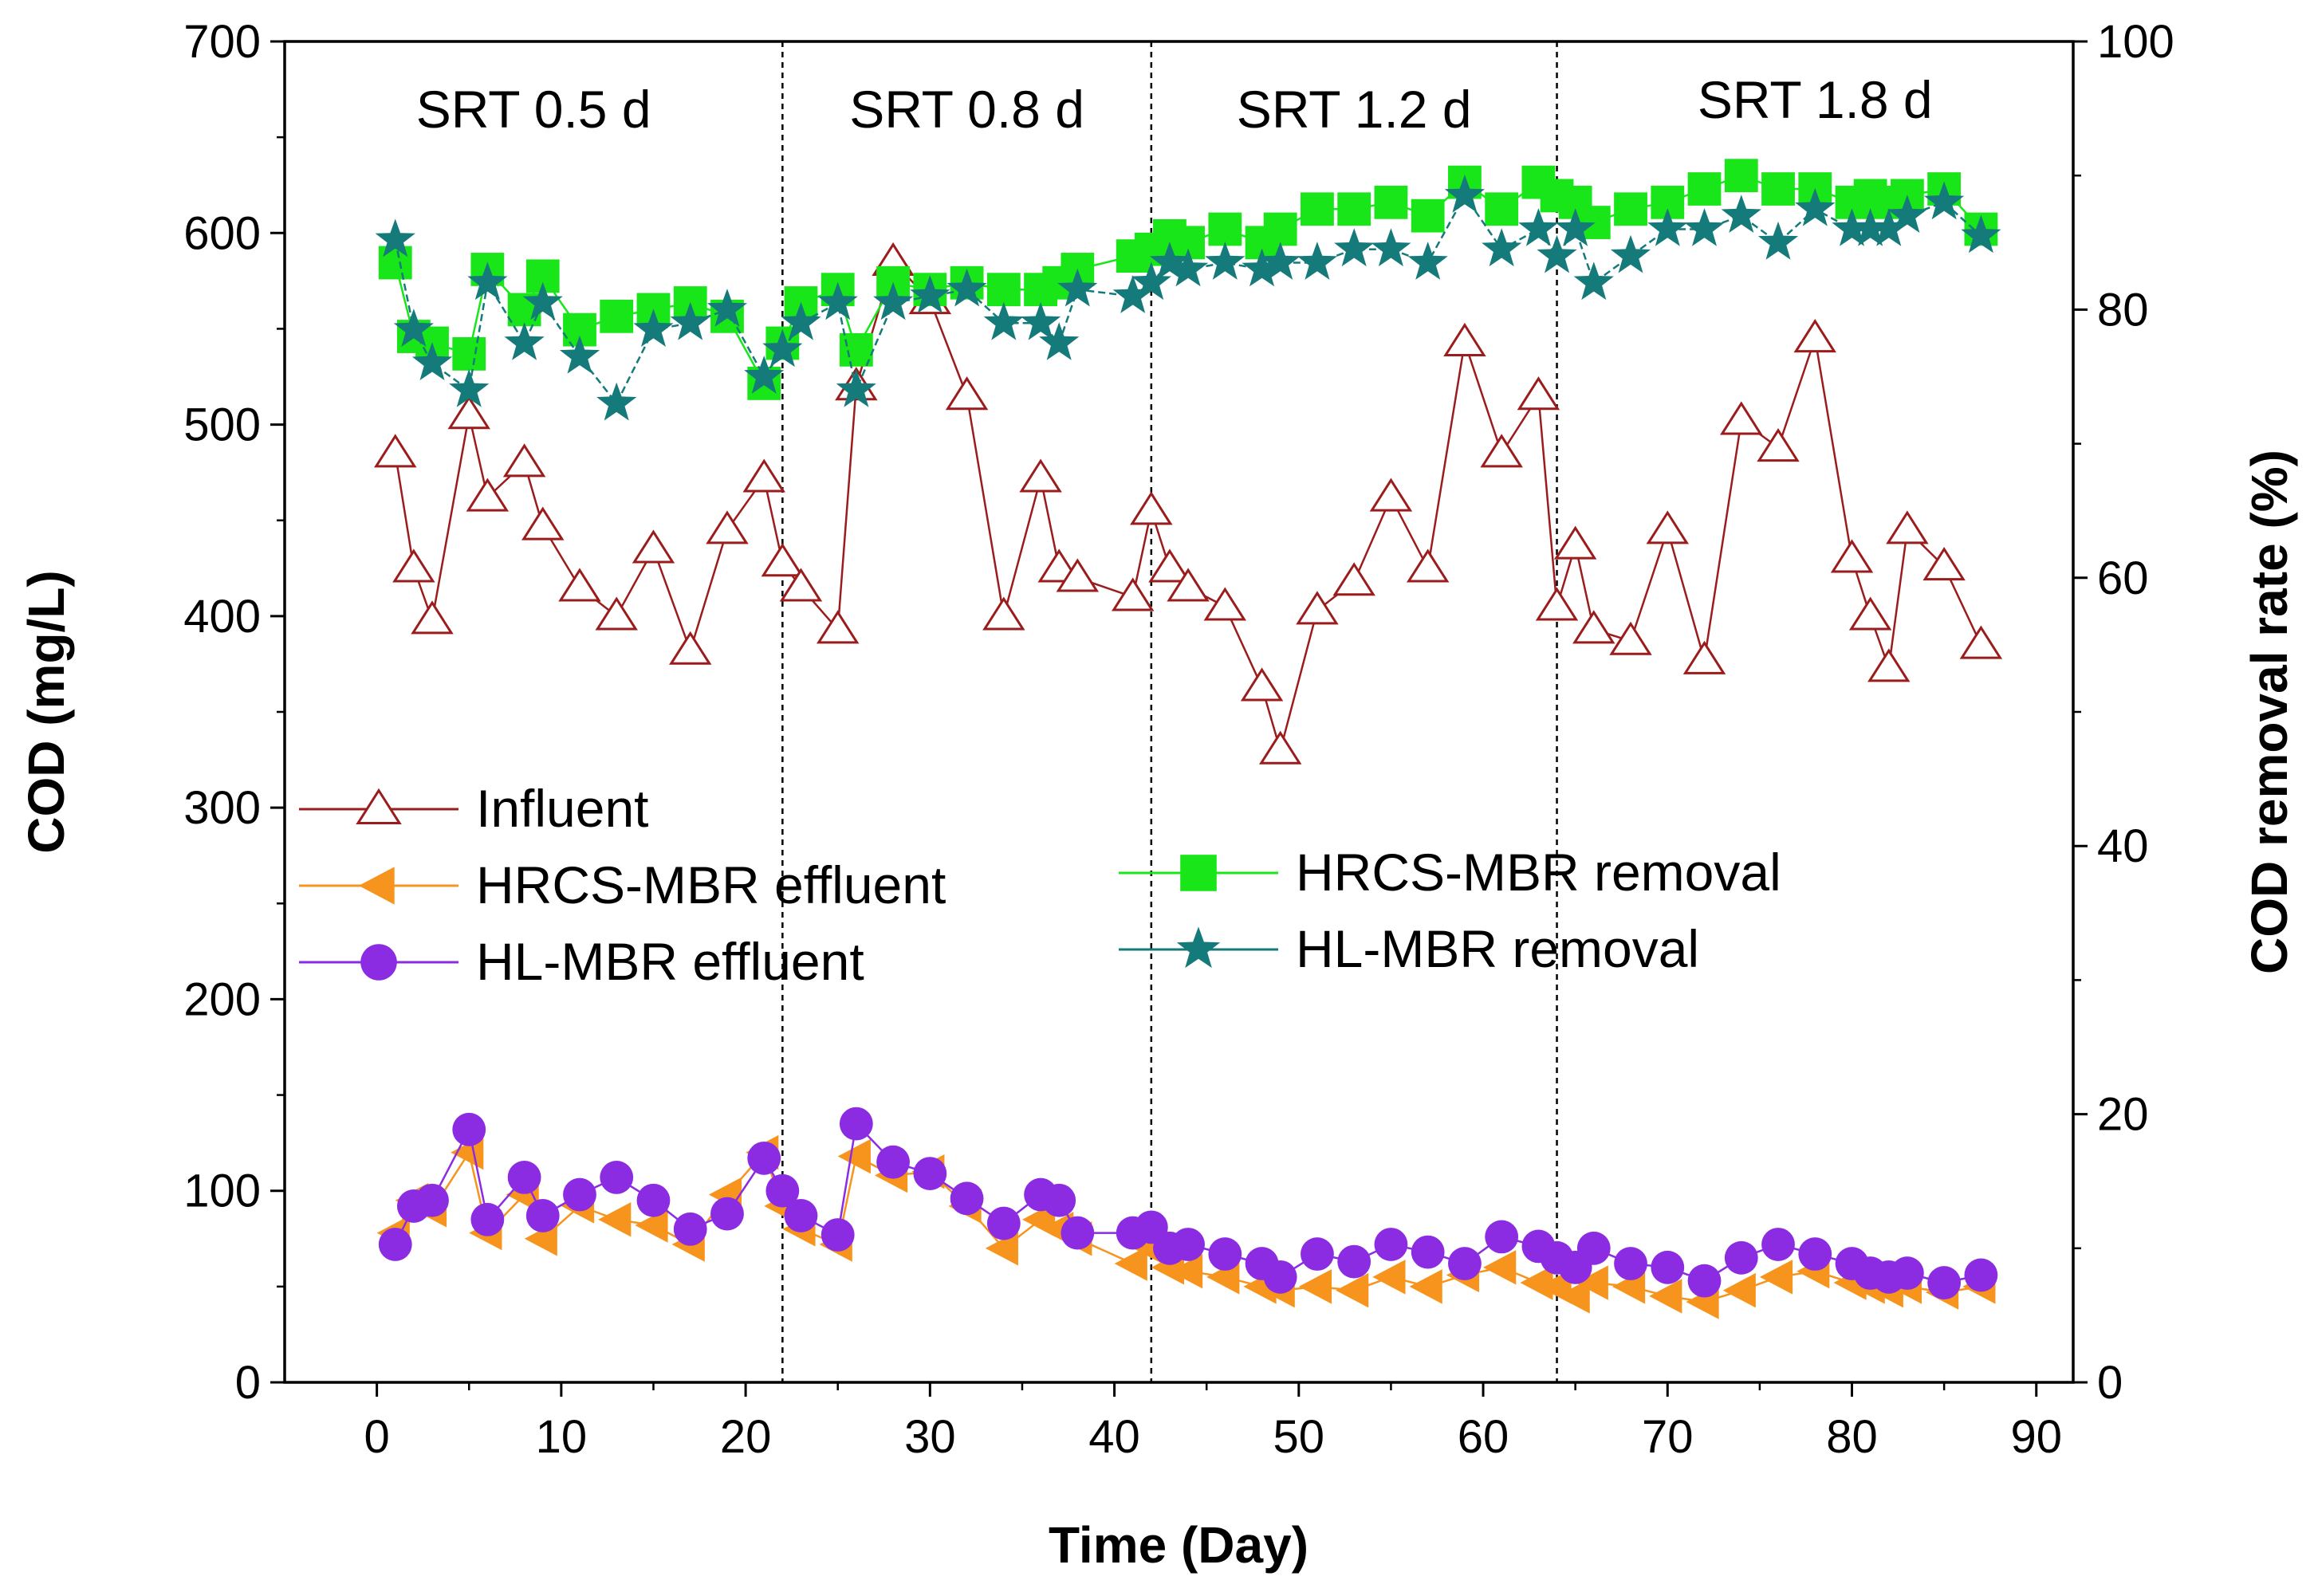 The width and height of the screenshot is (2314, 1596). I want to click on x-tick-label: 60, so click(1483, 1437).